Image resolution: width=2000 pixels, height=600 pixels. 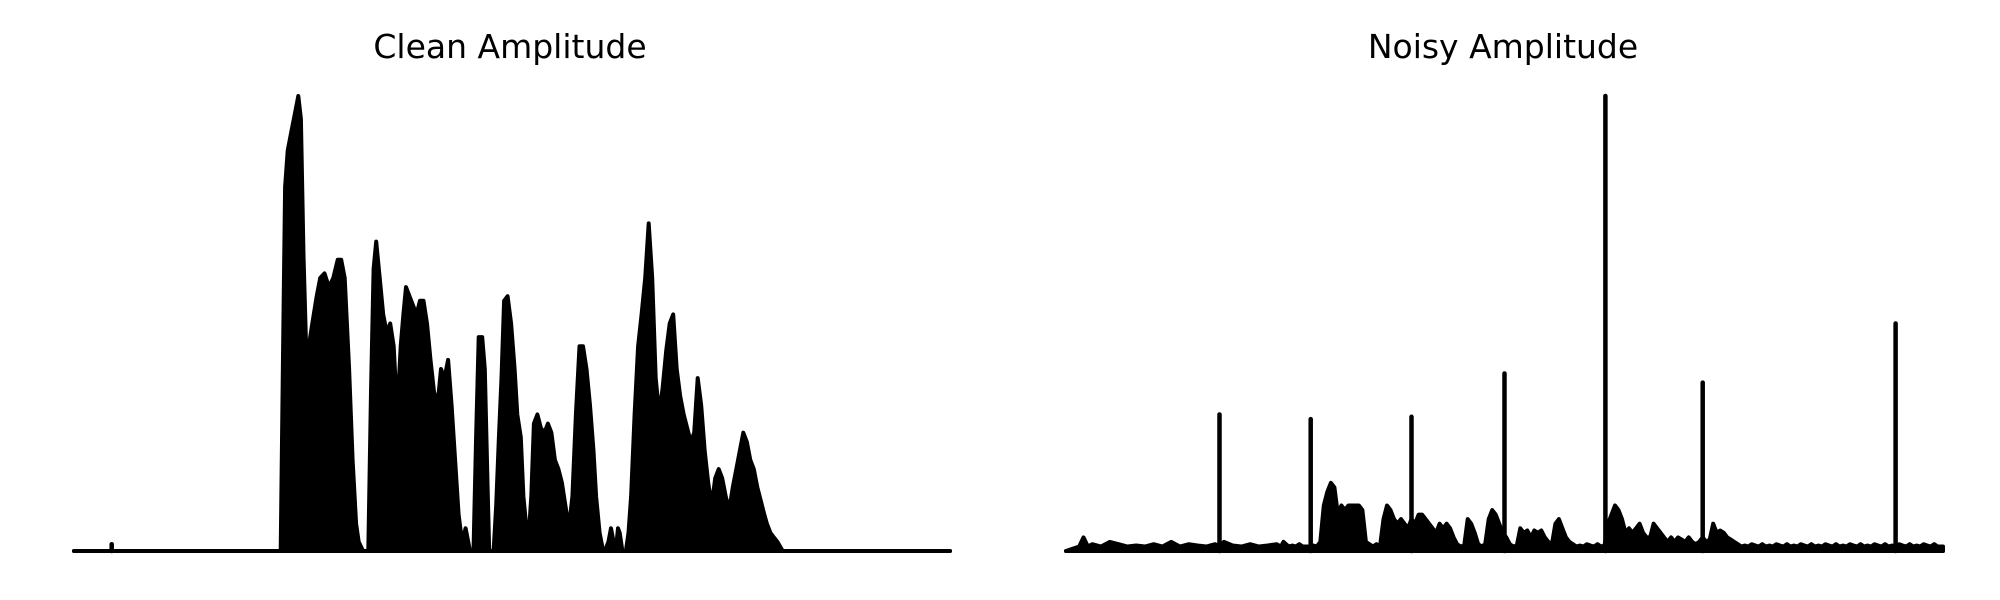 What do you see at coordinates (1503, 46) in the screenshot?
I see `noisy-amplitude-title: Noisy Amplitude` at bounding box center [1503, 46].